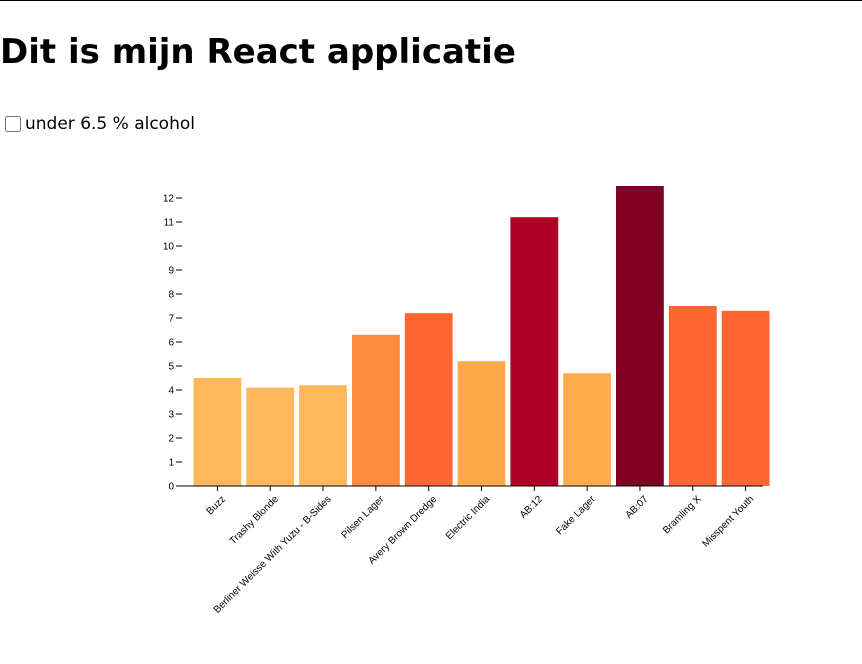  Describe the element at coordinates (729, 522) in the screenshot. I see `x-tick-label-10: Misspent Youth` at that location.